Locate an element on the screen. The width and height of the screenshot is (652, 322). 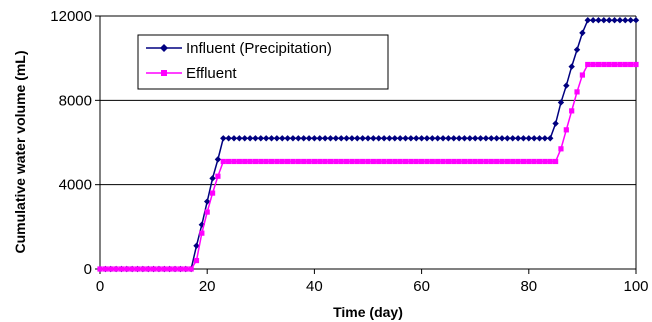
y-tick-label-12000: 12000 is located at coordinates (71, 16).